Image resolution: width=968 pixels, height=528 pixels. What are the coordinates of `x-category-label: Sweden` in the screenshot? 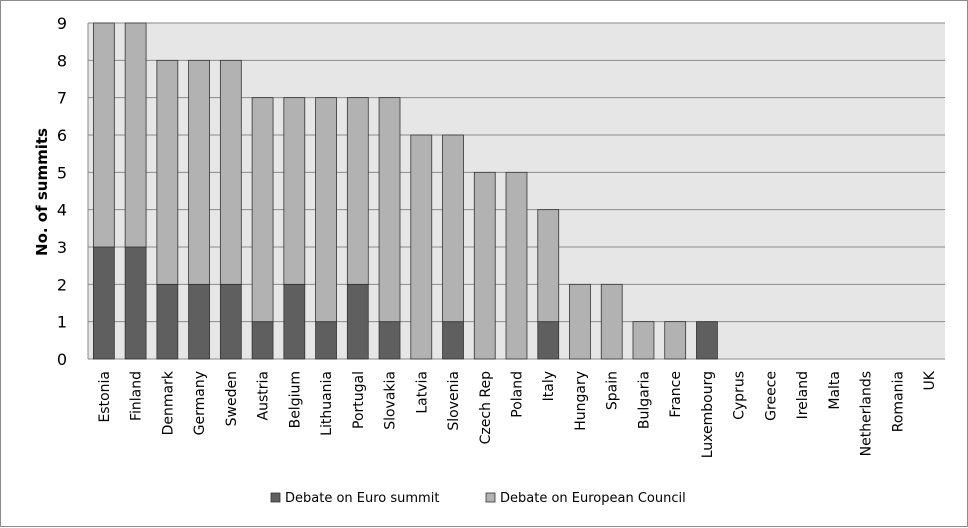 It's located at (232, 398).